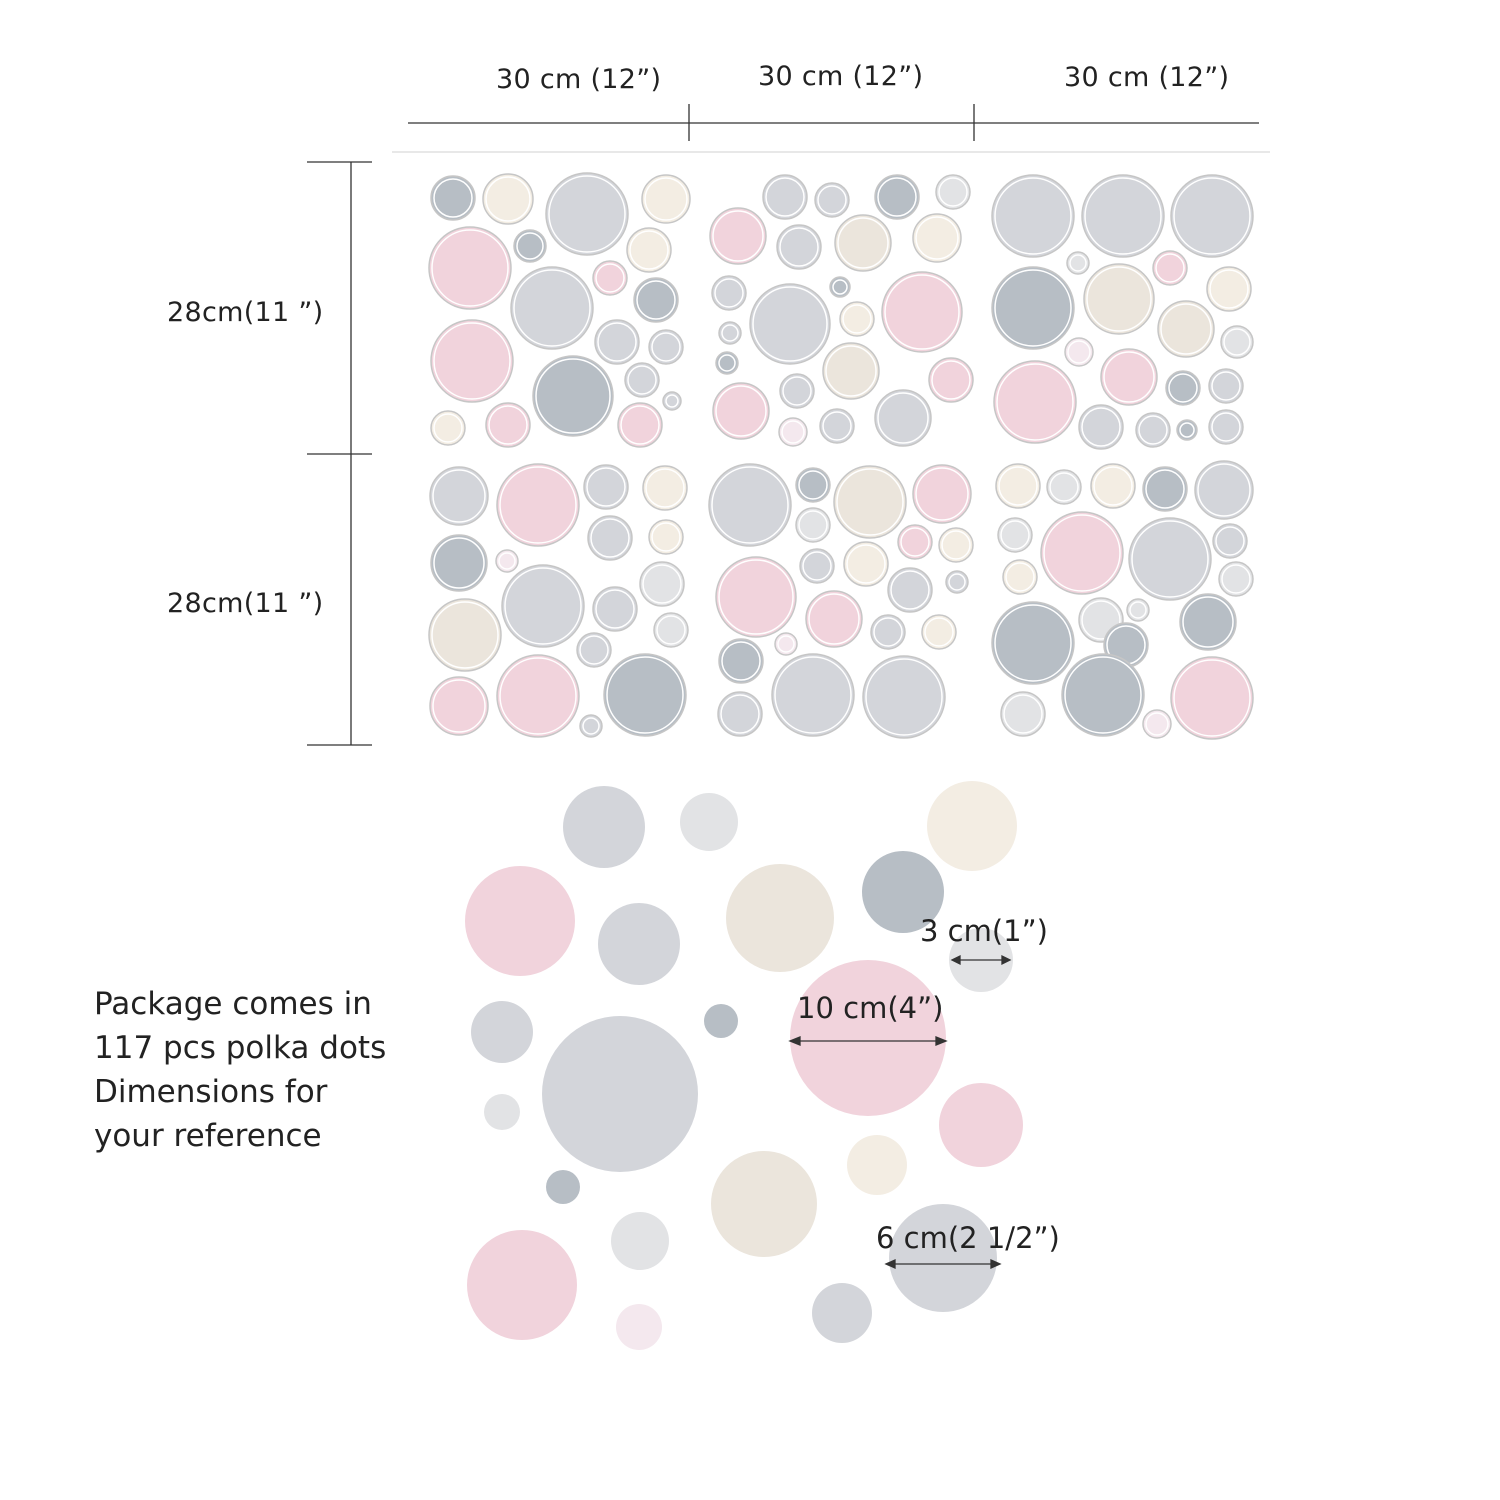  I want to click on width-label-2: 30 cm (12”), so click(841, 76).